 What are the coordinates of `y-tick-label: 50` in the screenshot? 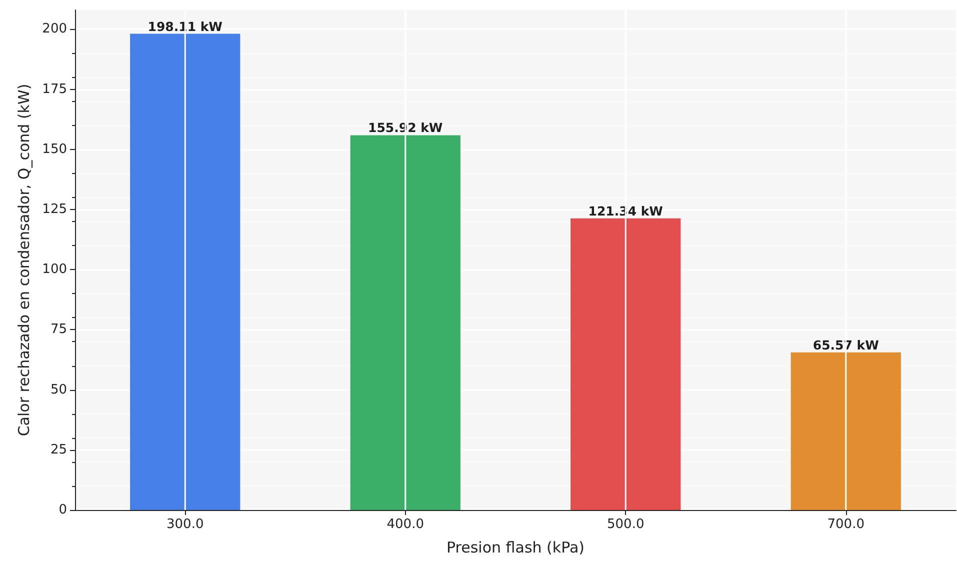 It's located at (58, 390).